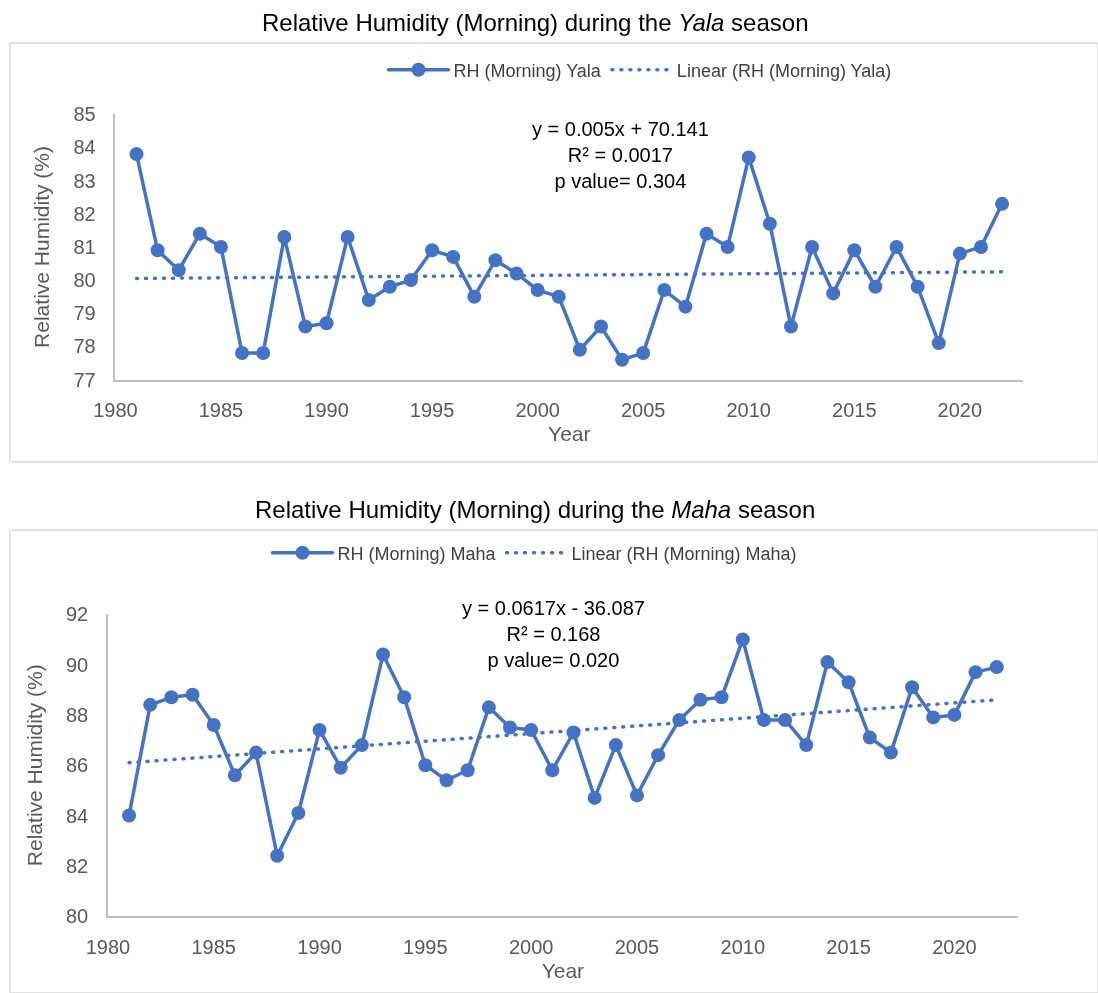 The image size is (1098, 993). I want to click on annotation: R² = 0.0017, so click(620, 155).